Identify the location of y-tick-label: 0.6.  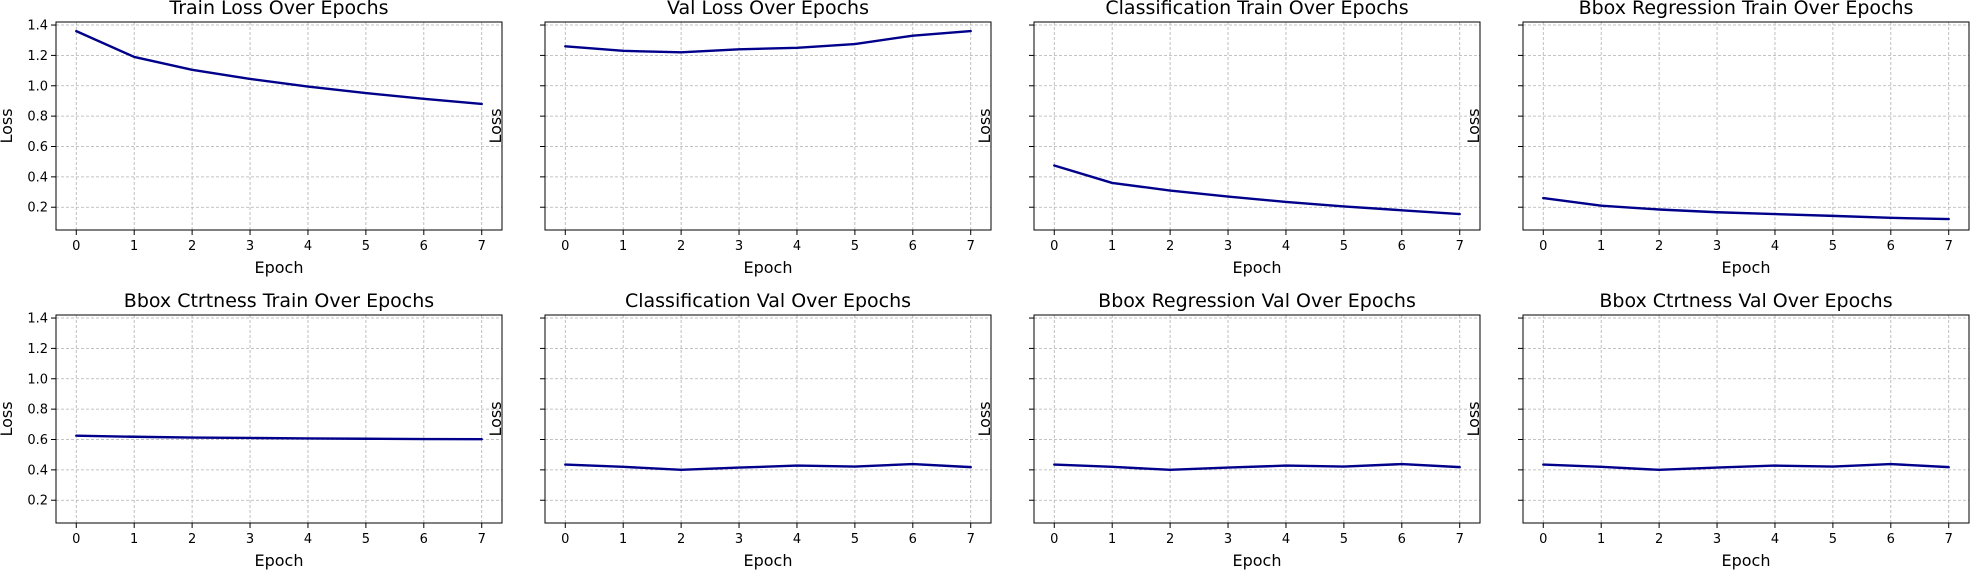
(37, 147).